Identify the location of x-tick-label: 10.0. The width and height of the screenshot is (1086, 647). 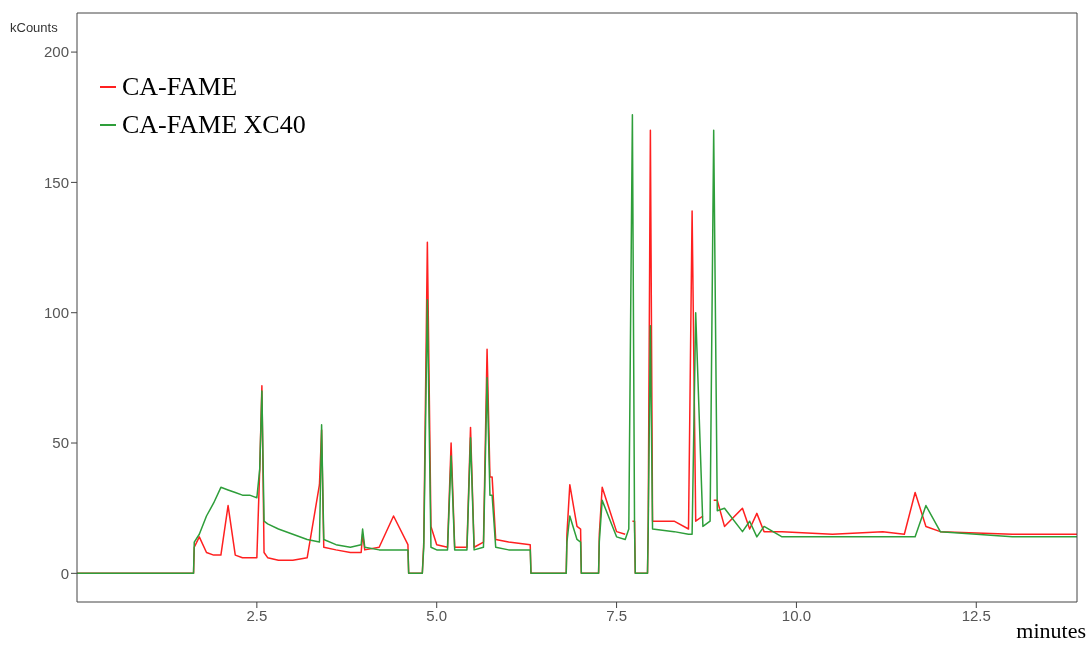
(796, 615).